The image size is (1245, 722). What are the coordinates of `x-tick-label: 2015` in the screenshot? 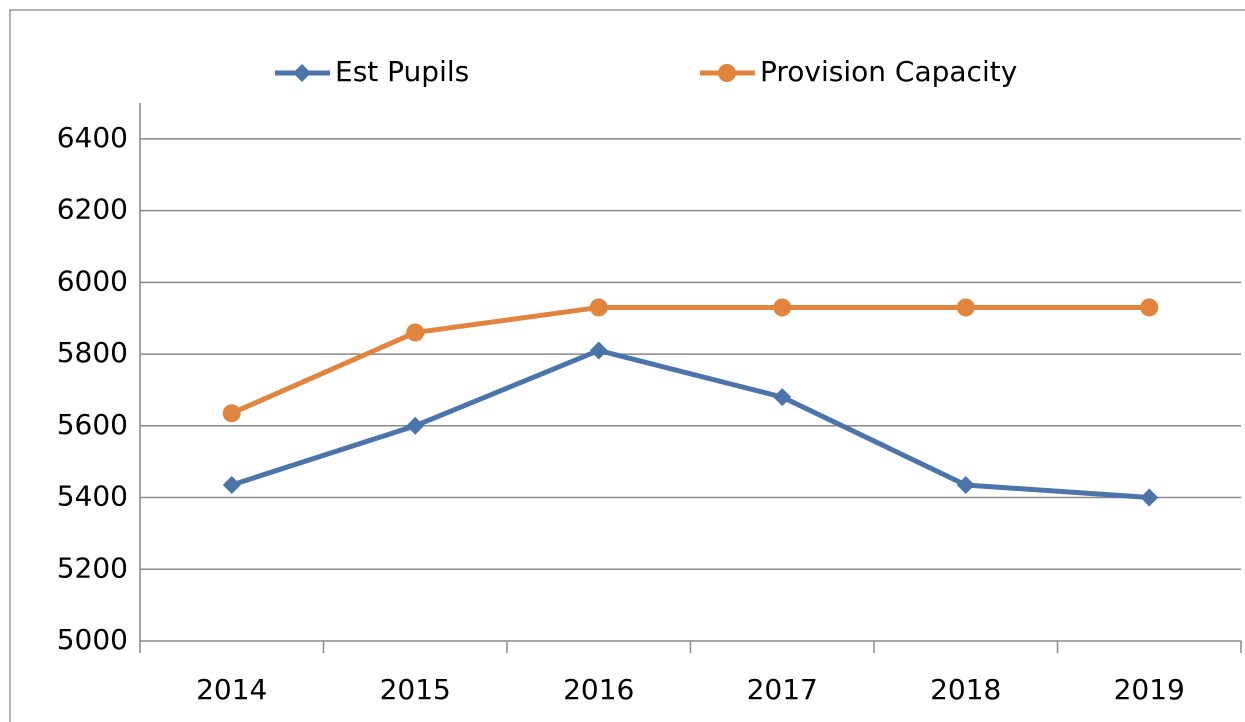 It's located at (415, 689).